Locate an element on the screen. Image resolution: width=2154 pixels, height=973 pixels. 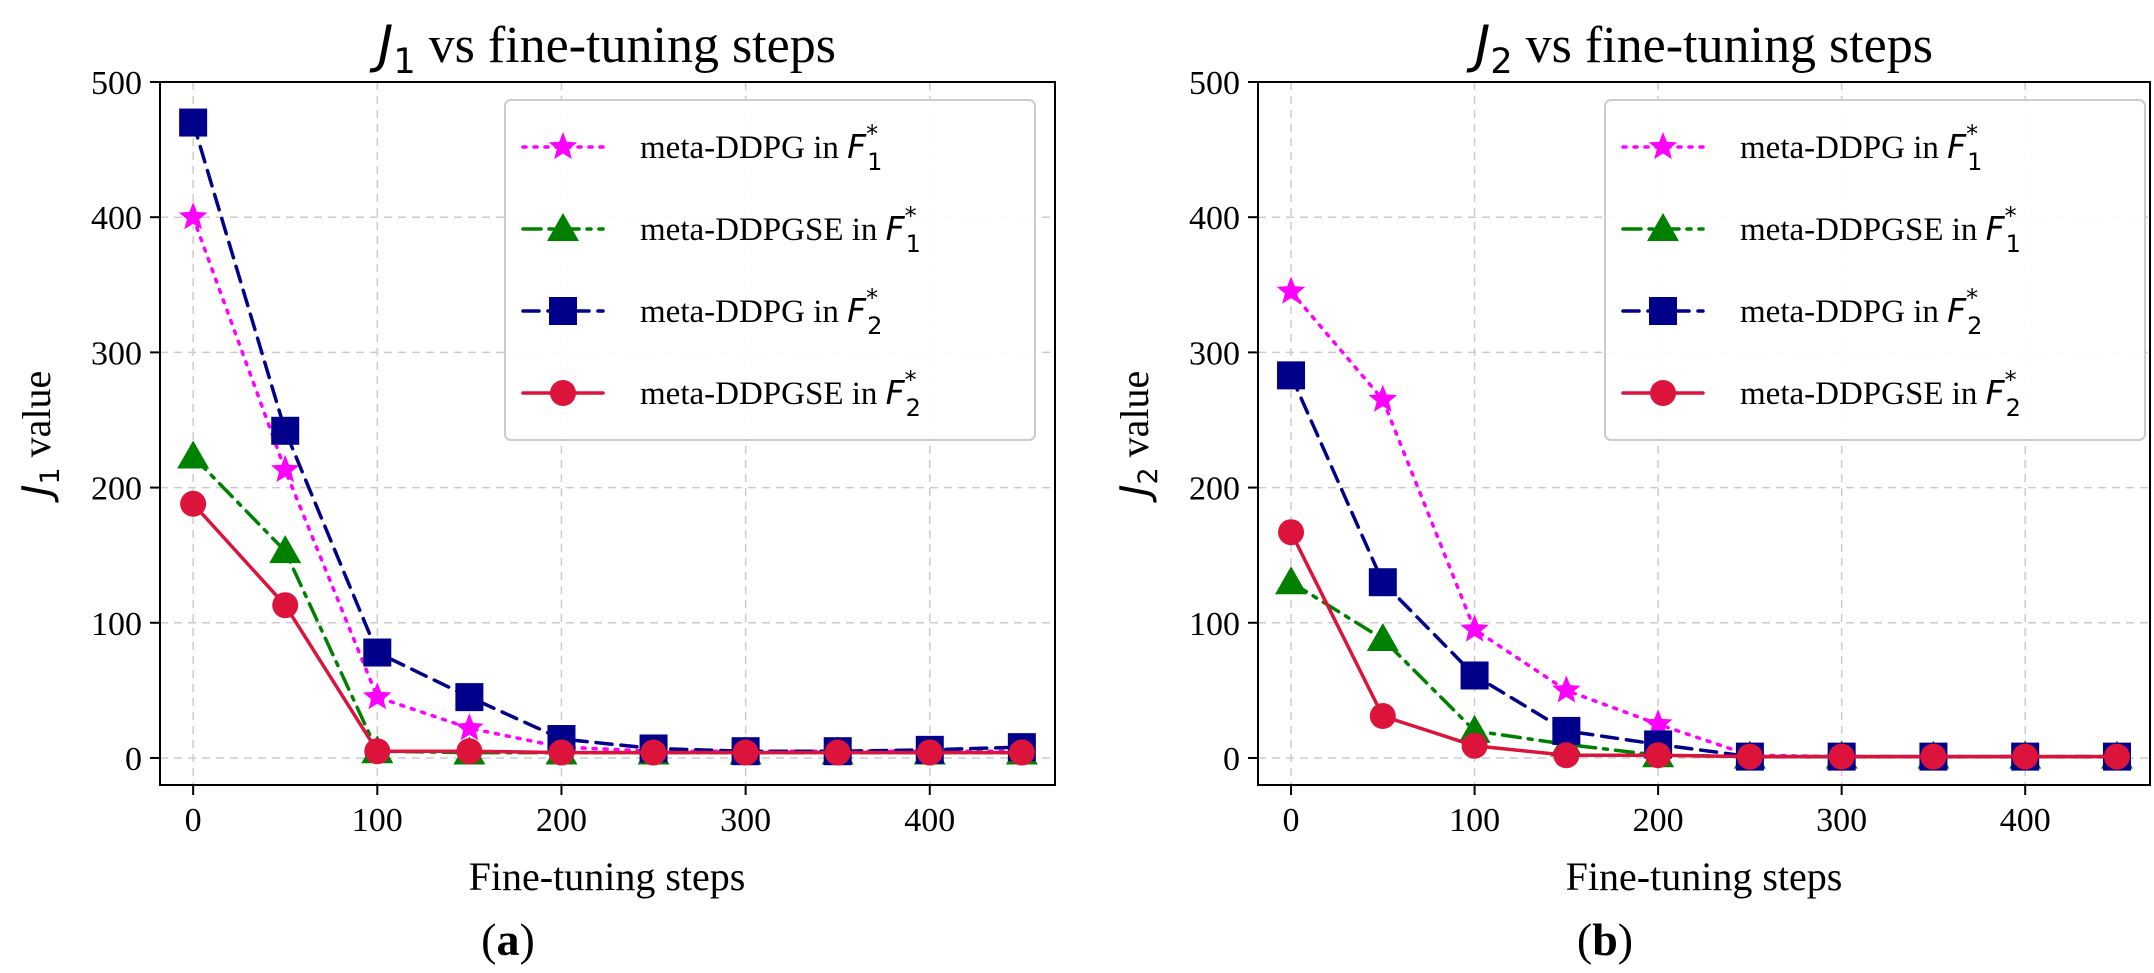
legend-entry: meta-DDPGSE in F* 1 is located at coordinates (721, 230).